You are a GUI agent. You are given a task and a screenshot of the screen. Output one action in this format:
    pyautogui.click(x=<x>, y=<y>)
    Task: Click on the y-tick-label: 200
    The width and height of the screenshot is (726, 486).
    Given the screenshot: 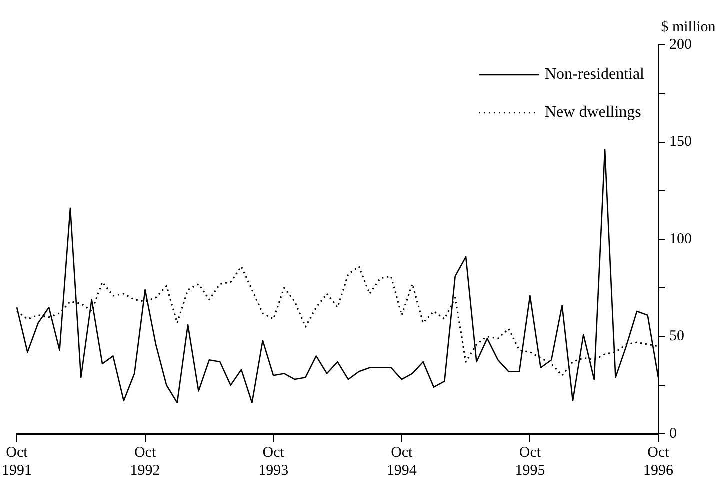 What is the action you would take?
    pyautogui.click(x=681, y=44)
    